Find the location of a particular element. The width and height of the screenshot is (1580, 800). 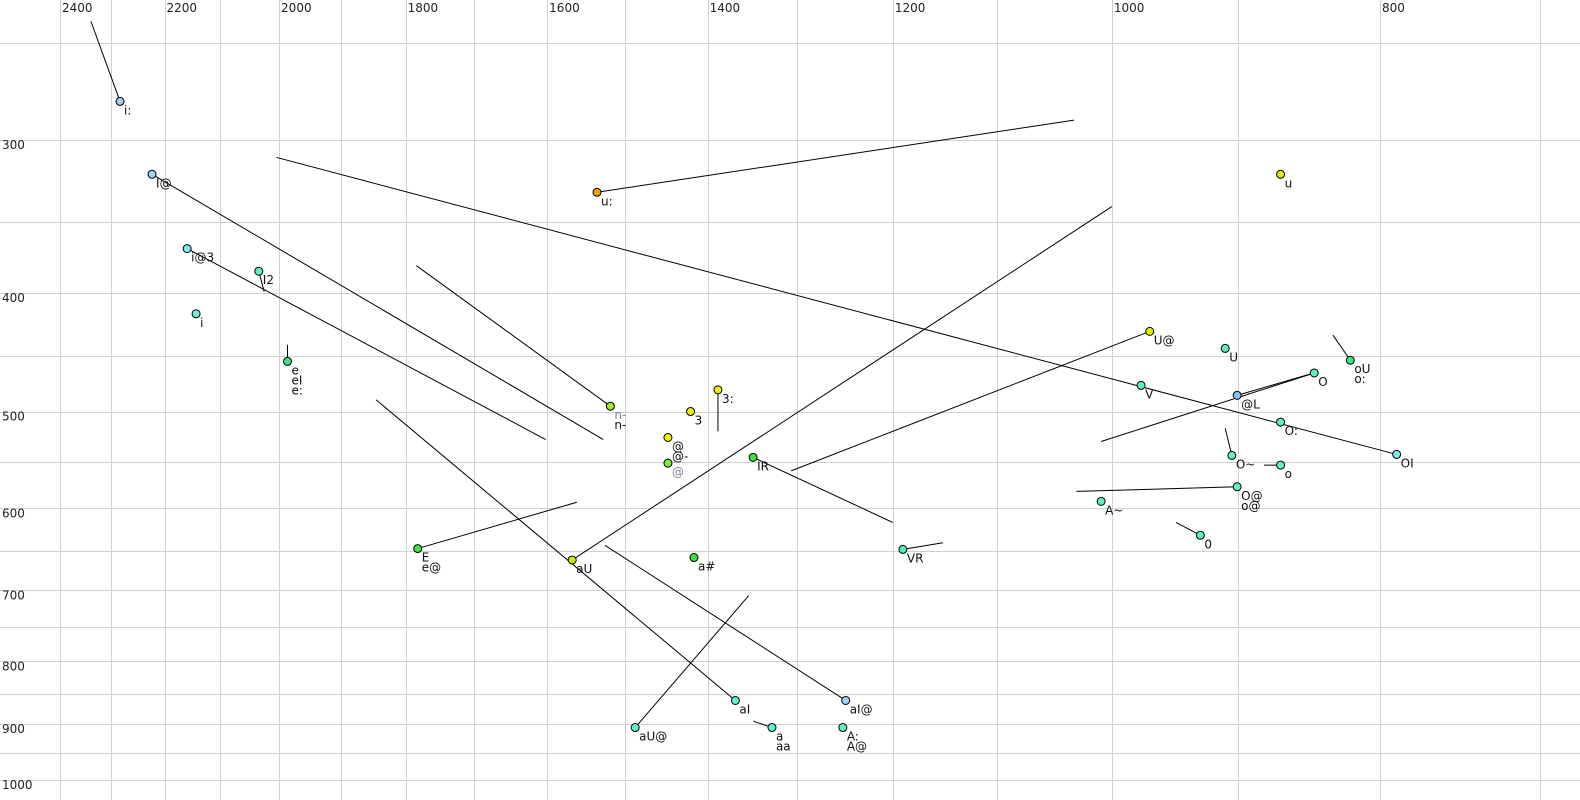

vowel-point: a# is located at coordinates (702, 563).